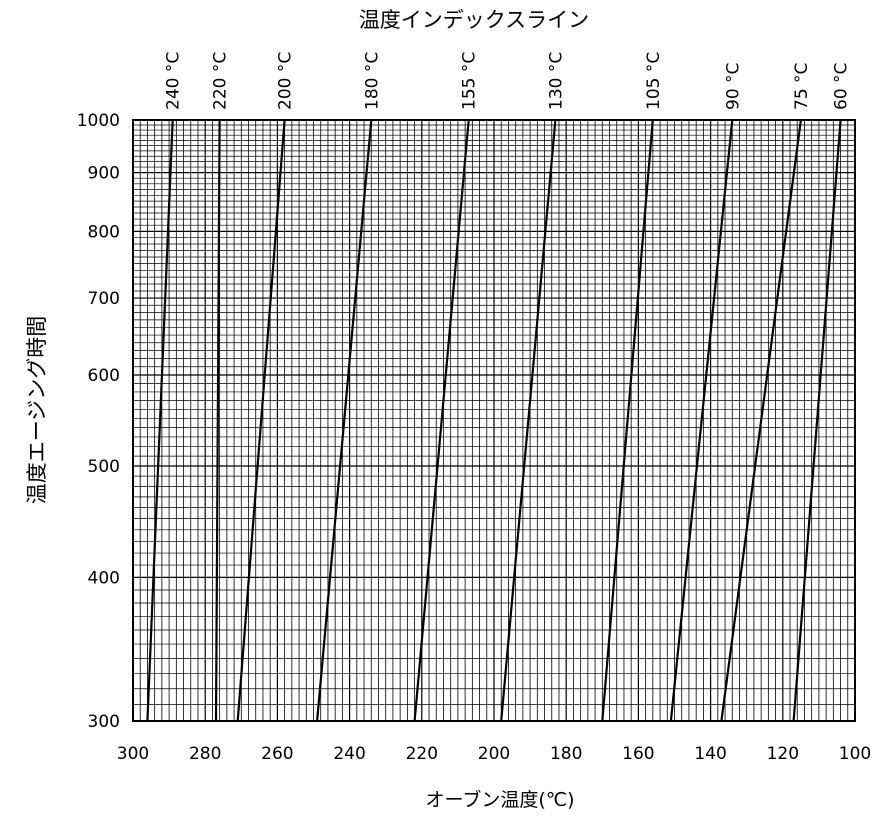 Image resolution: width=882 pixels, height=824 pixels. What do you see at coordinates (104, 232) in the screenshot?
I see `y-tick-label: 800` at bounding box center [104, 232].